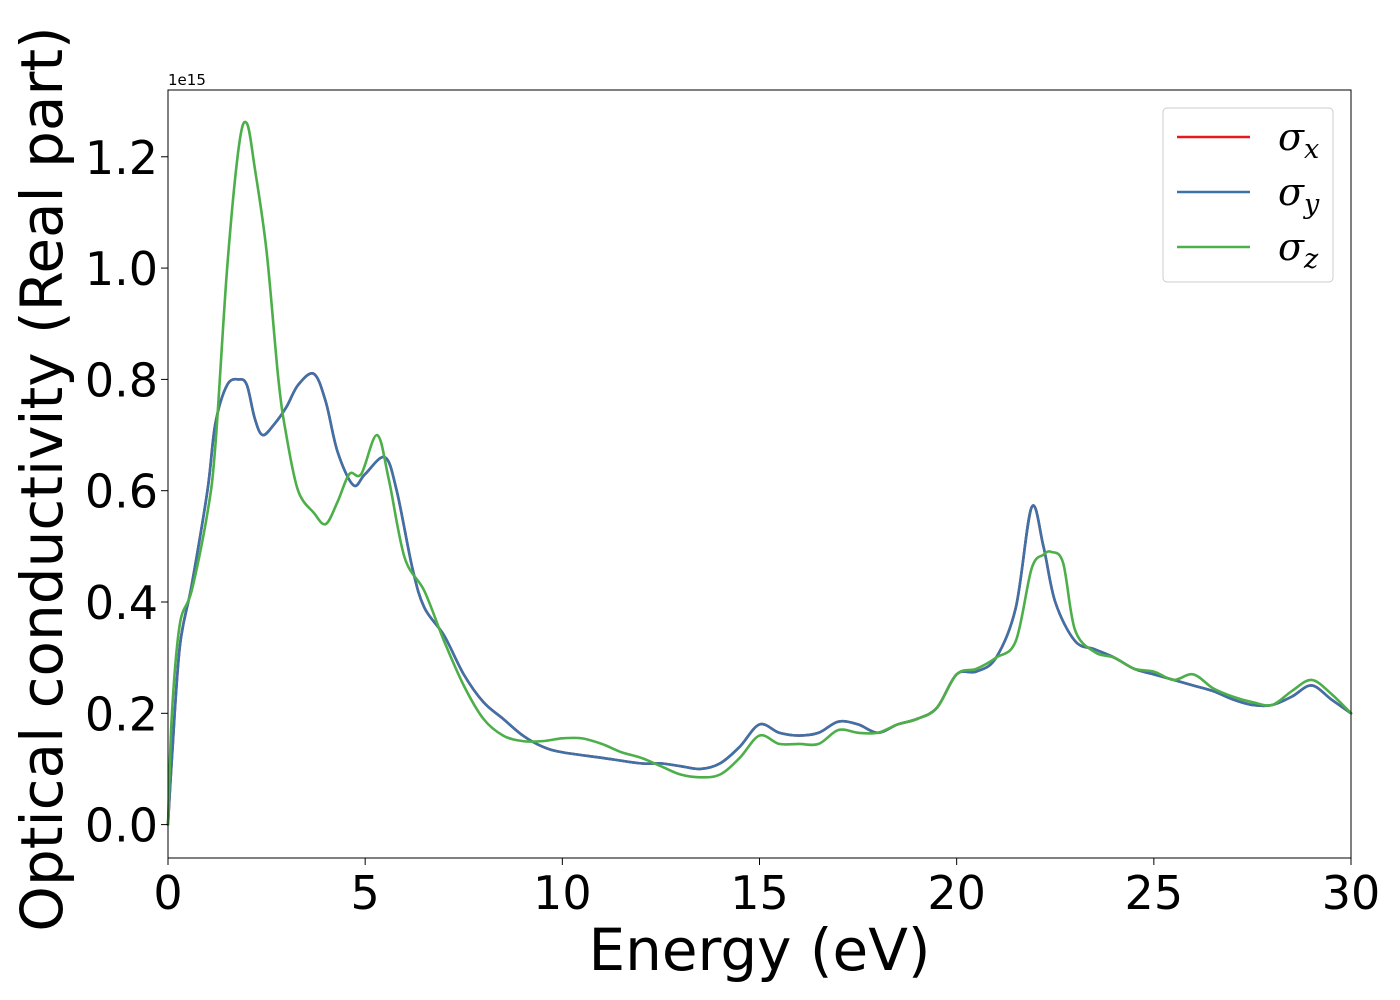 The width and height of the screenshot is (1400, 1000). What do you see at coordinates (956, 893) in the screenshot?
I see `x-tick-label: 20` at bounding box center [956, 893].